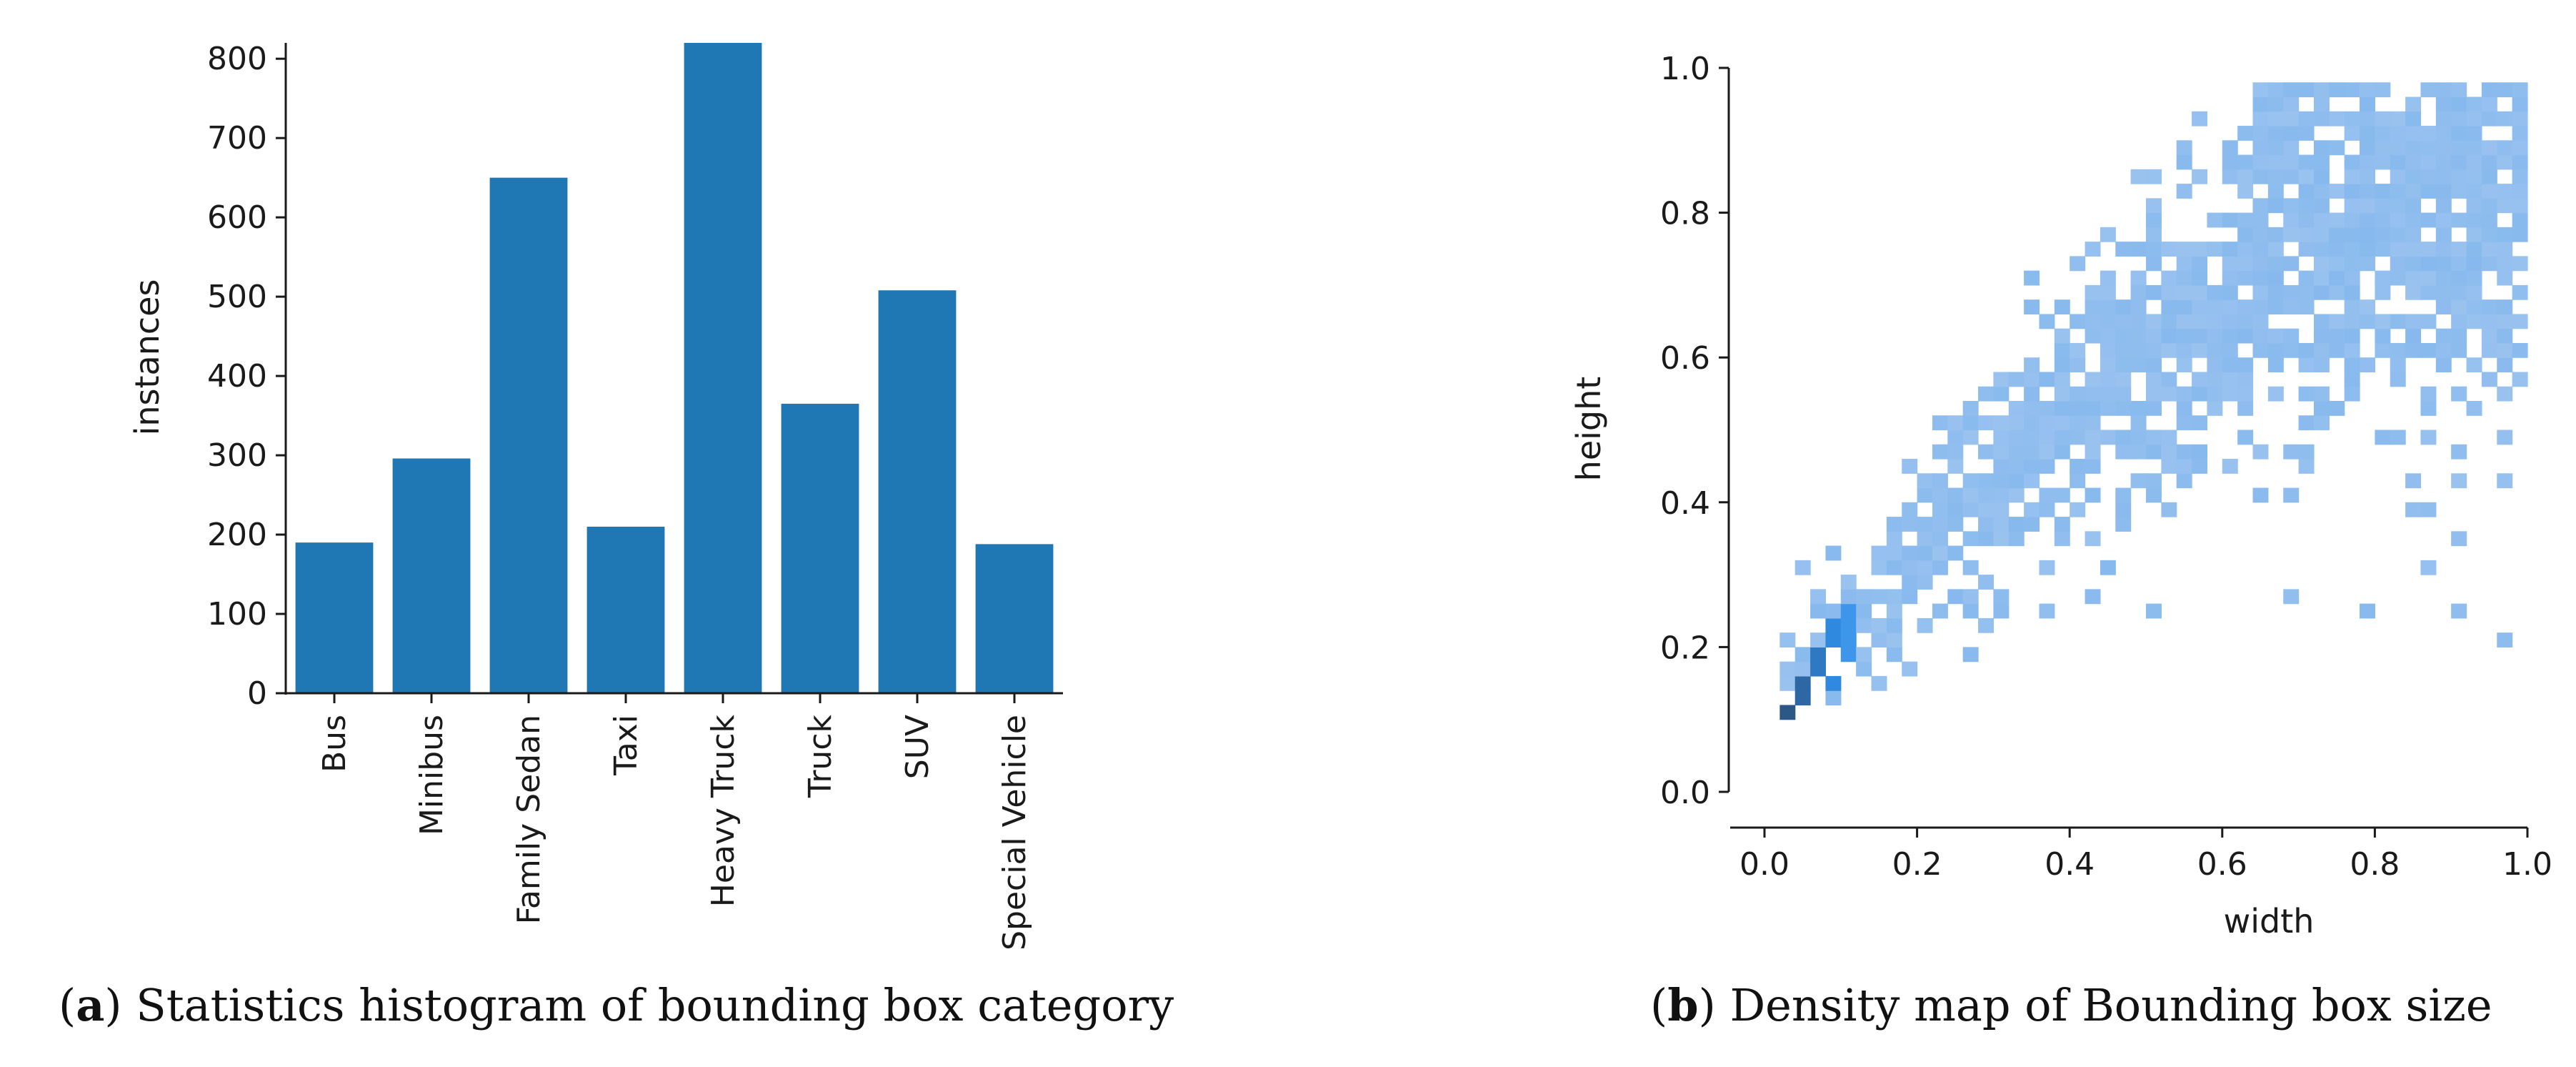  Describe the element at coordinates (1685, 793) in the screenshot. I see `y-tick-label: 0.0` at that location.